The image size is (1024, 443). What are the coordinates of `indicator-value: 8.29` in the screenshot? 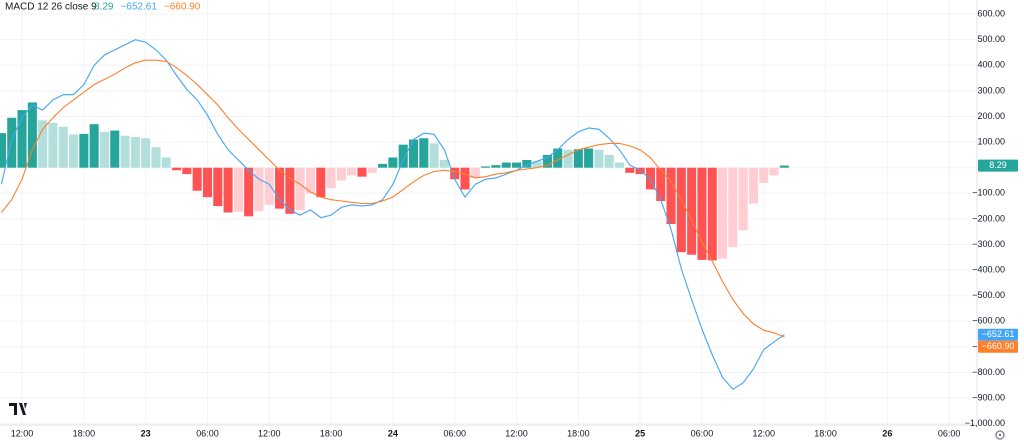 It's located at (104, 7).